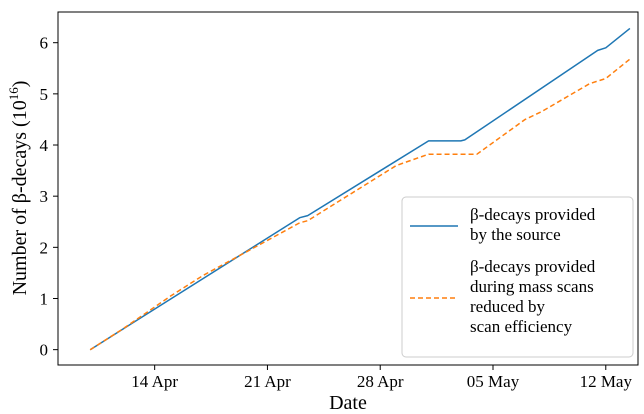 The image size is (644, 414). Describe the element at coordinates (521, 326) in the screenshot. I see `legend-label-scans-line-4: scan efficiency` at that location.